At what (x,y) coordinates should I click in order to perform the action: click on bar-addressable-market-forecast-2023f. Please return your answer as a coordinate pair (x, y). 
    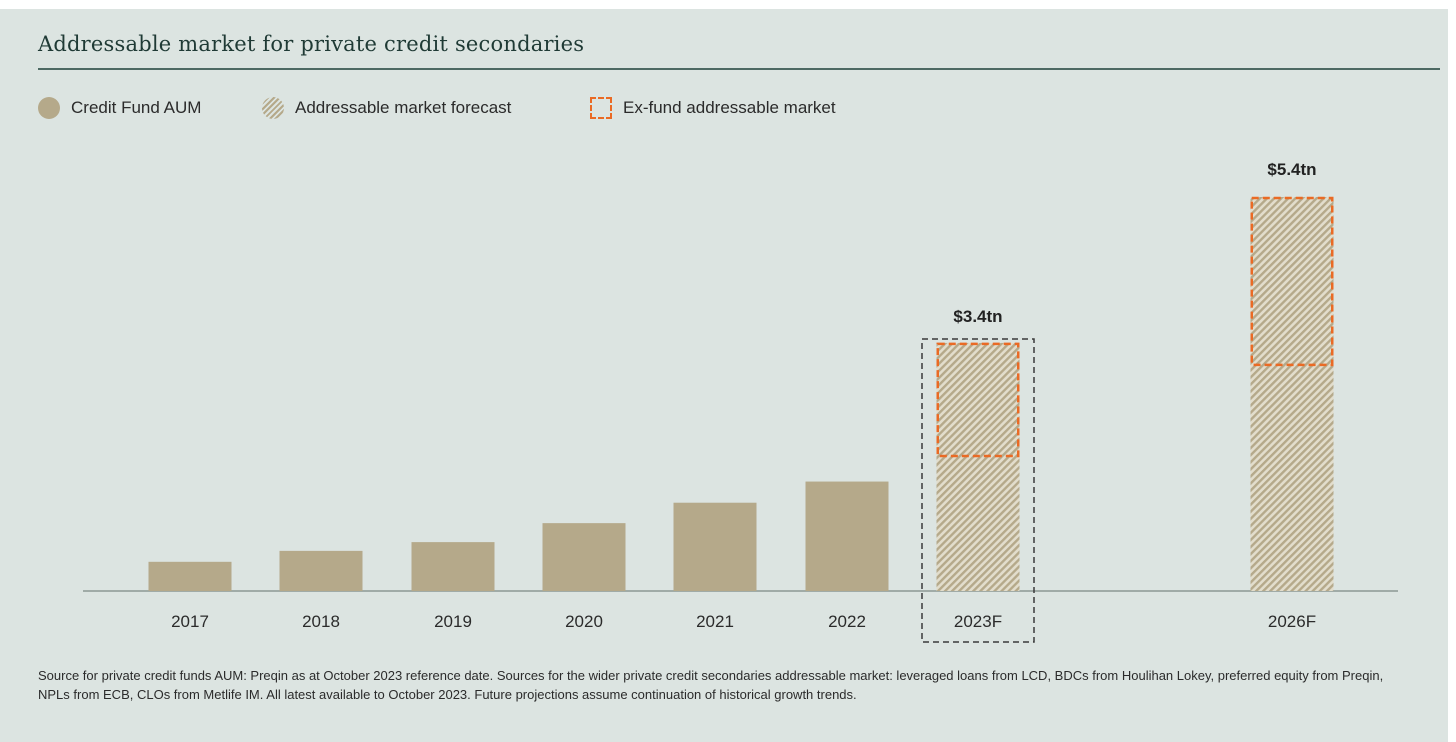
    Looking at the image, I should click on (978, 466).